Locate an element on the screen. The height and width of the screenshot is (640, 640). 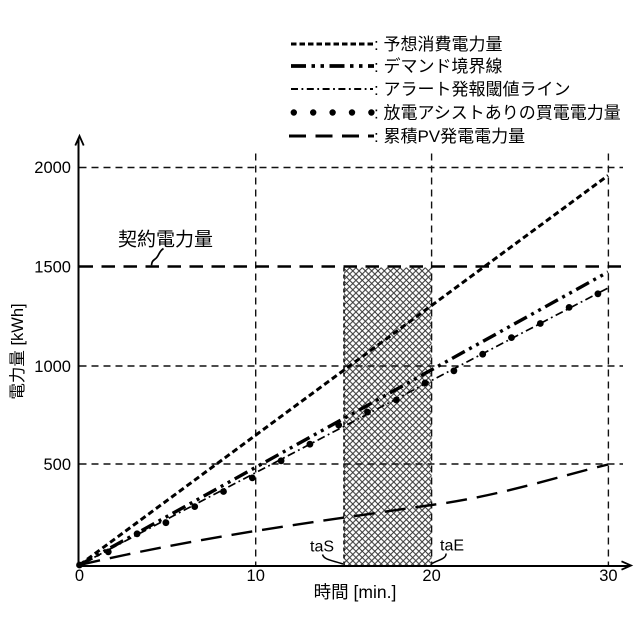
svg-text: 20 is located at coordinates (431, 576).